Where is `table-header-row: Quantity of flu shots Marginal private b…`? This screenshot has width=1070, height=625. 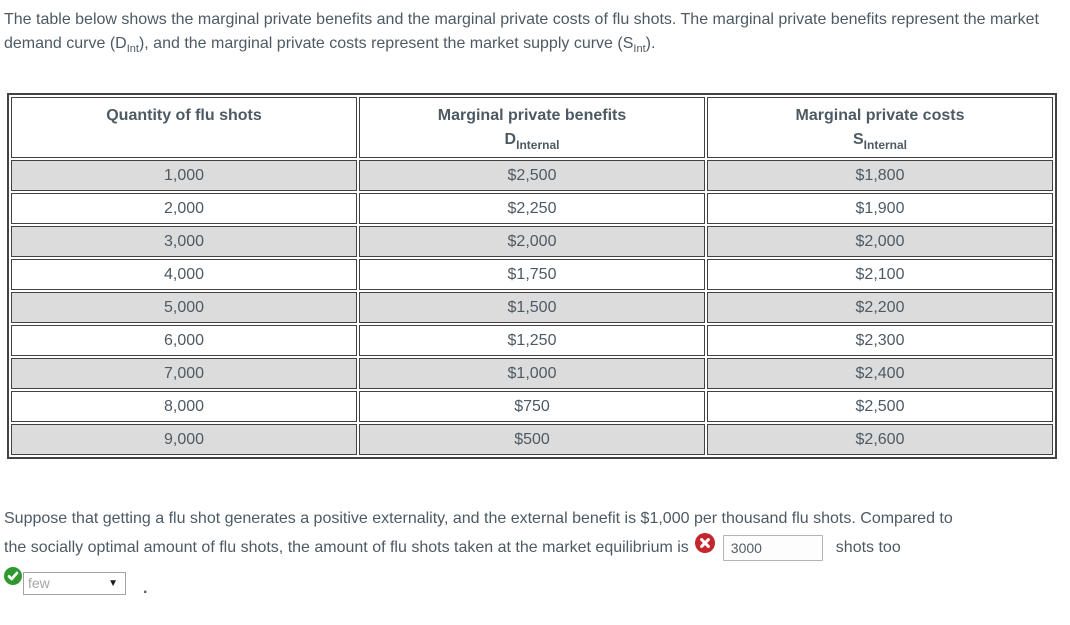 table-header-row: Quantity of flu shots Marginal private b… is located at coordinates (532, 127).